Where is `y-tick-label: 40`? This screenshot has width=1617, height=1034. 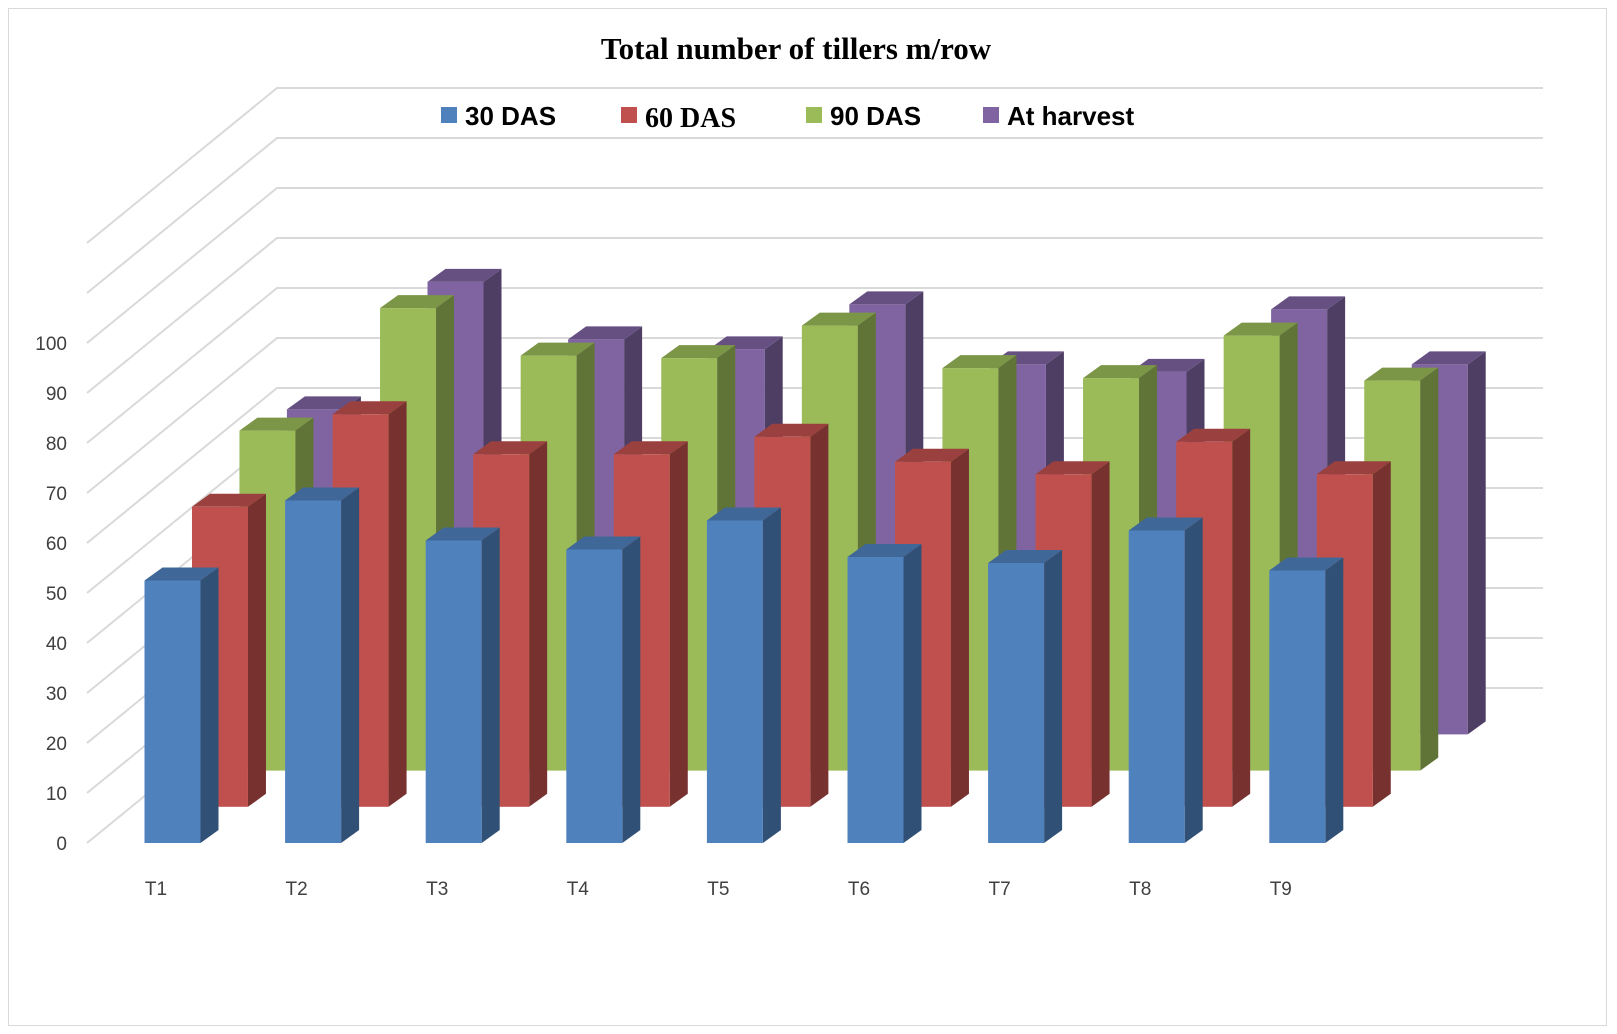
y-tick-label: 40 is located at coordinates (56, 644).